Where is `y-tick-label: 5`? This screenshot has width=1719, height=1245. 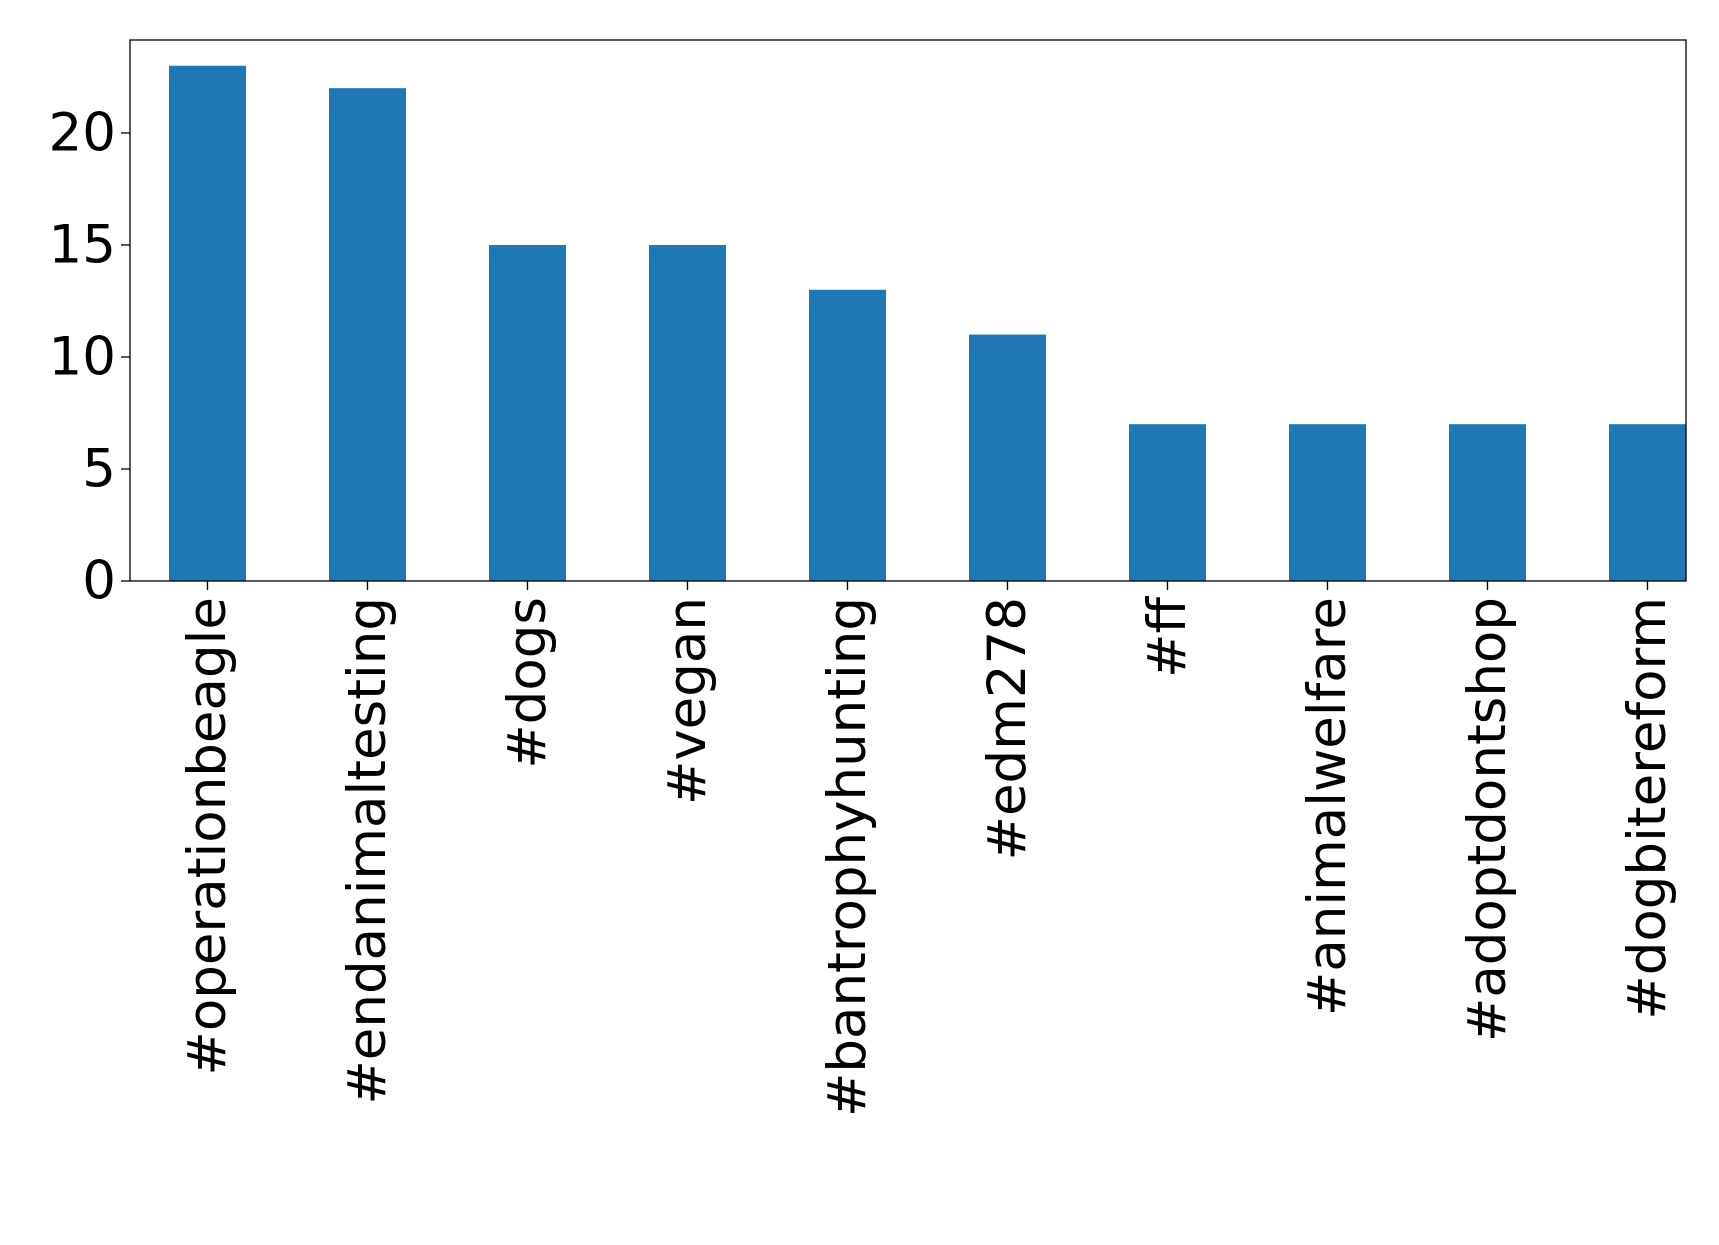 y-tick-label: 5 is located at coordinates (99, 468).